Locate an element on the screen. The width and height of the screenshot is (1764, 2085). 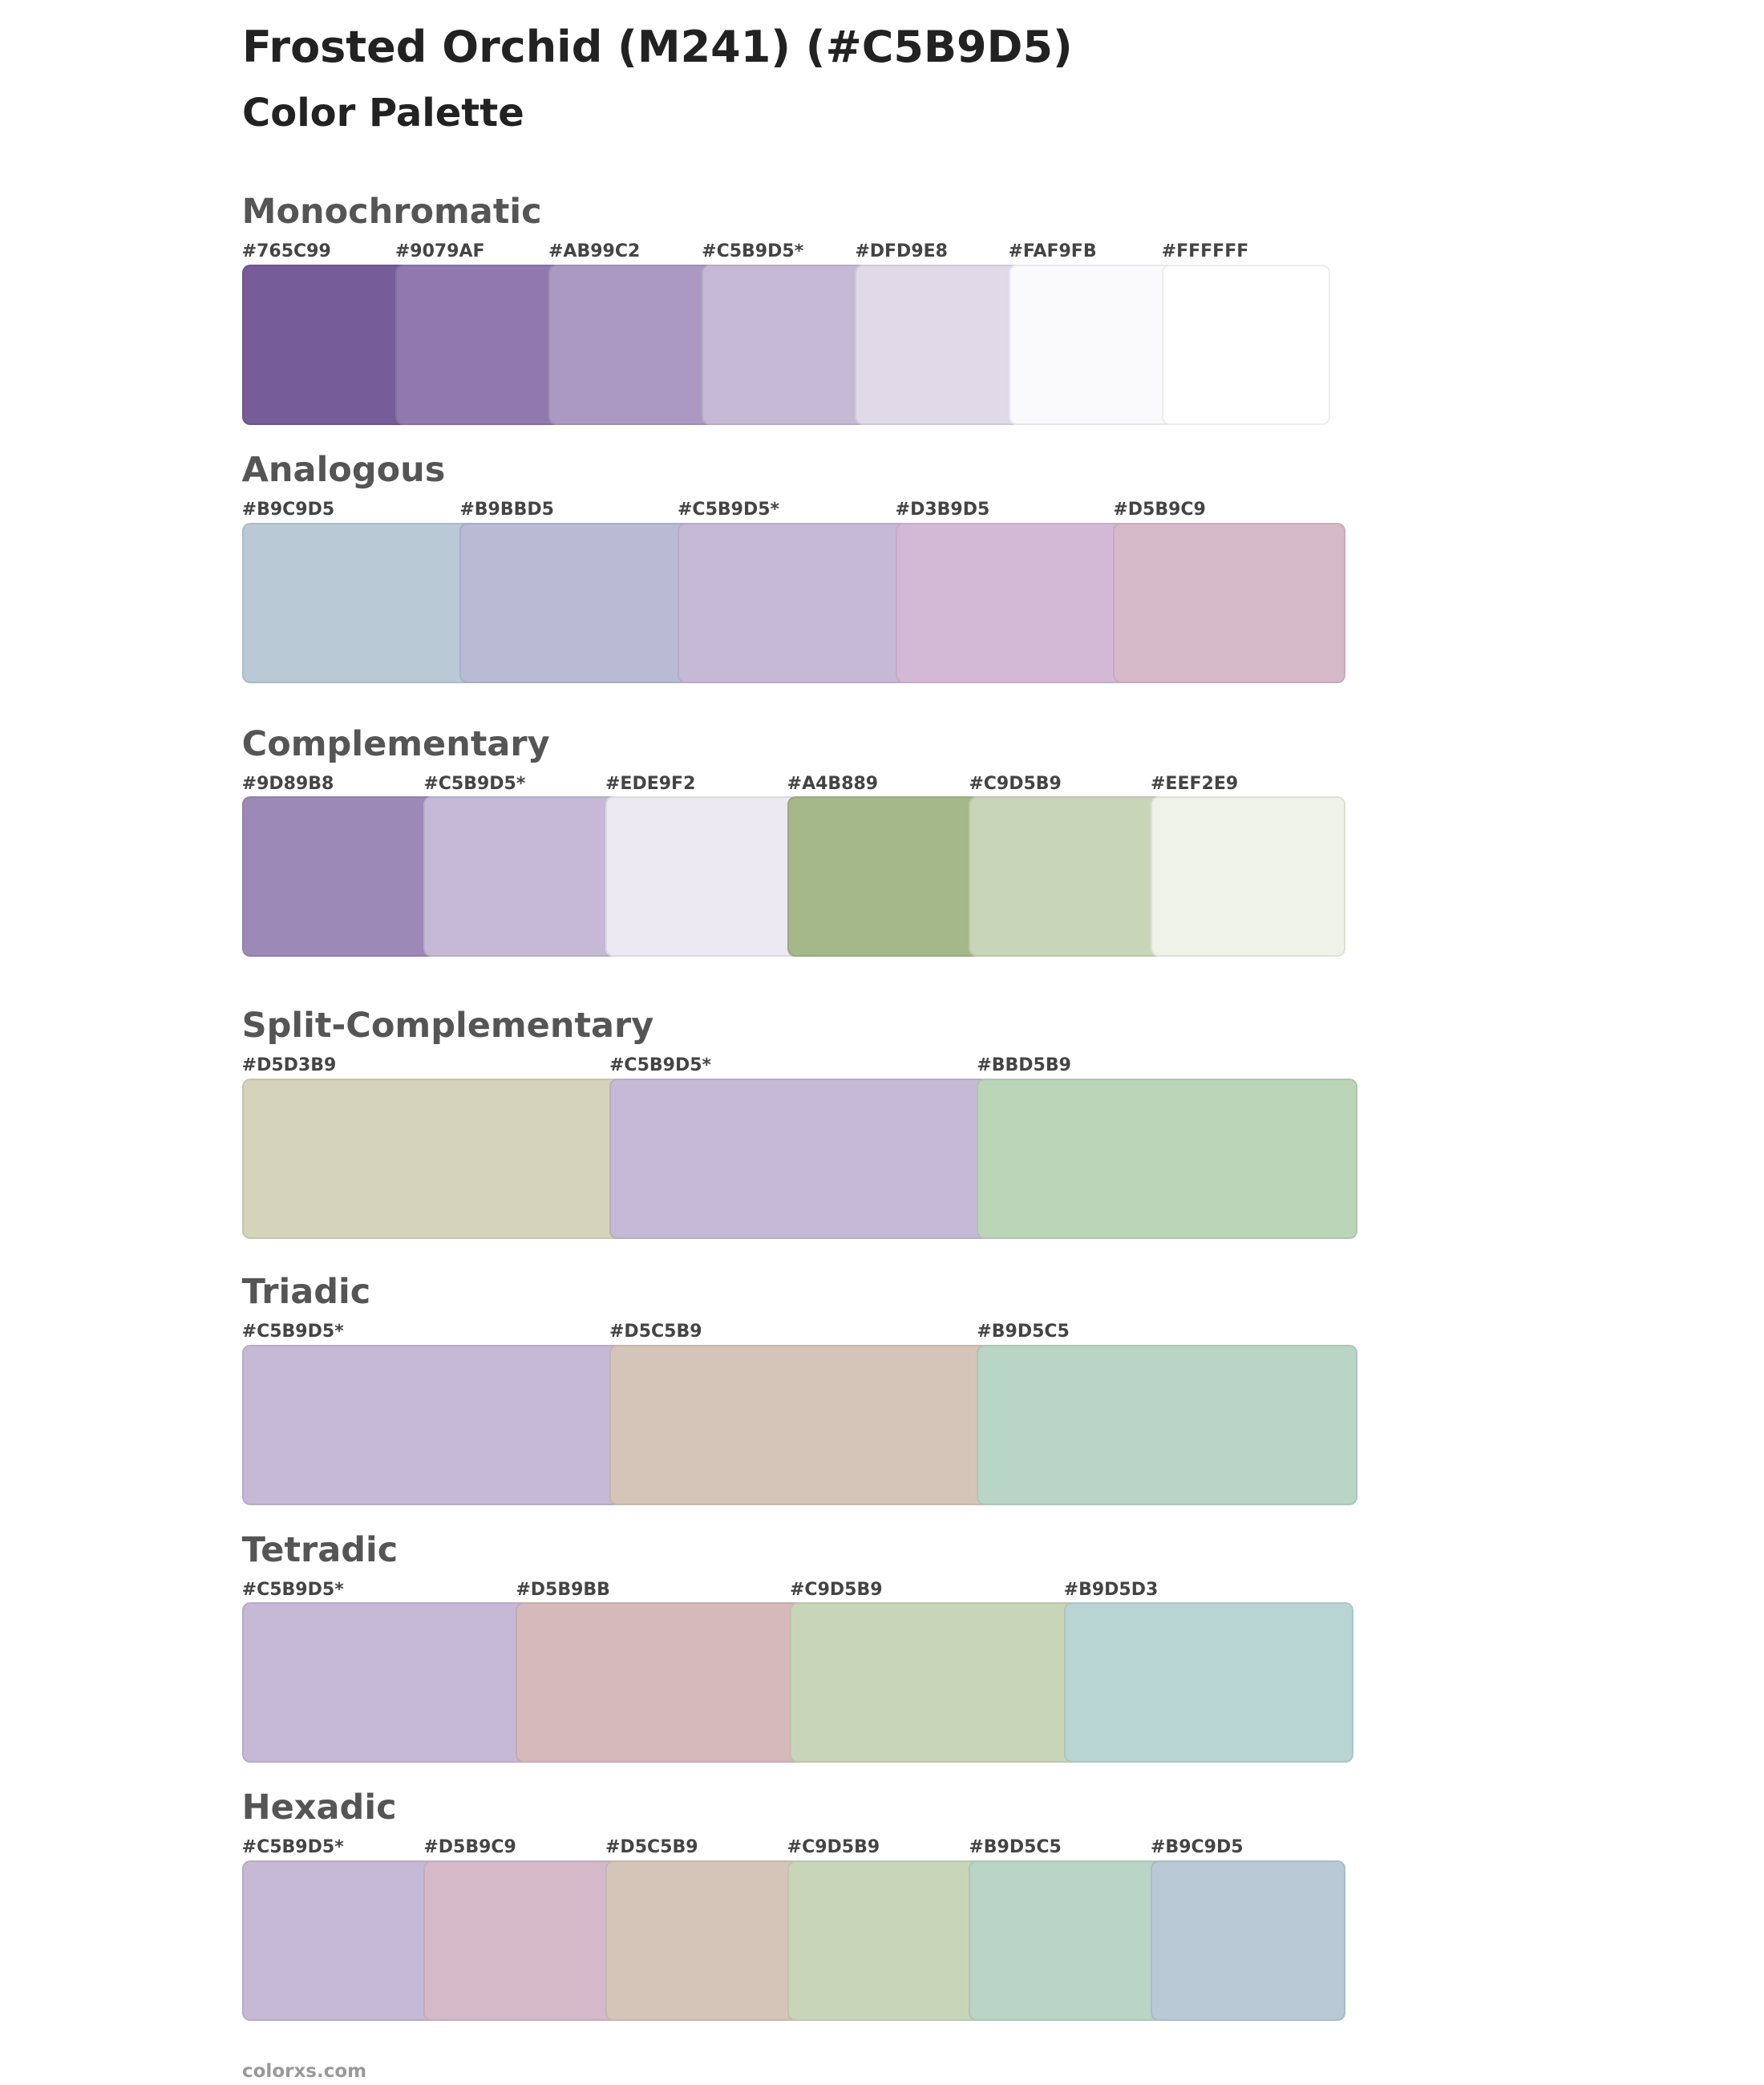
subtitle: Color Palette is located at coordinates (383, 113).